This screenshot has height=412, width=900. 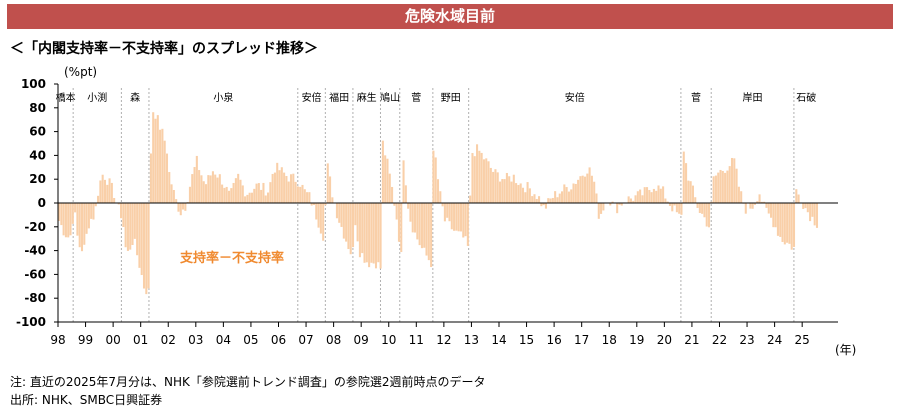 What do you see at coordinates (845, 350) in the screenshot?
I see `x-axis-label: (年)` at bounding box center [845, 350].